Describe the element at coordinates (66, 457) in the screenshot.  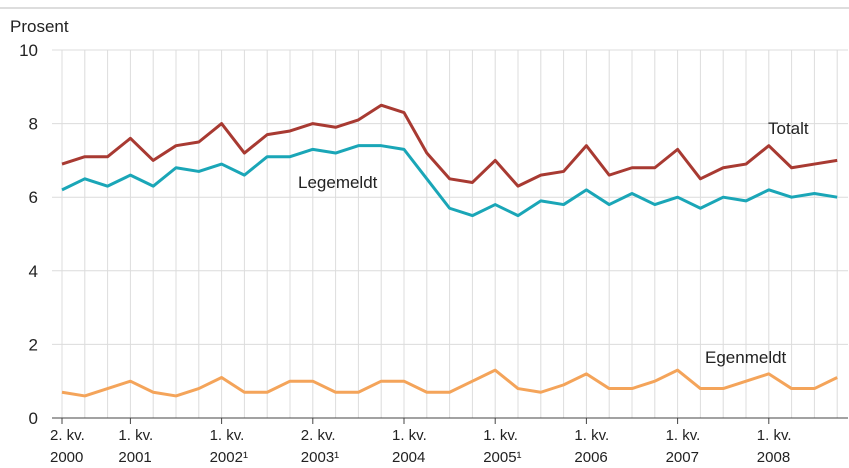
I see `x-tick-label: 2000` at that location.